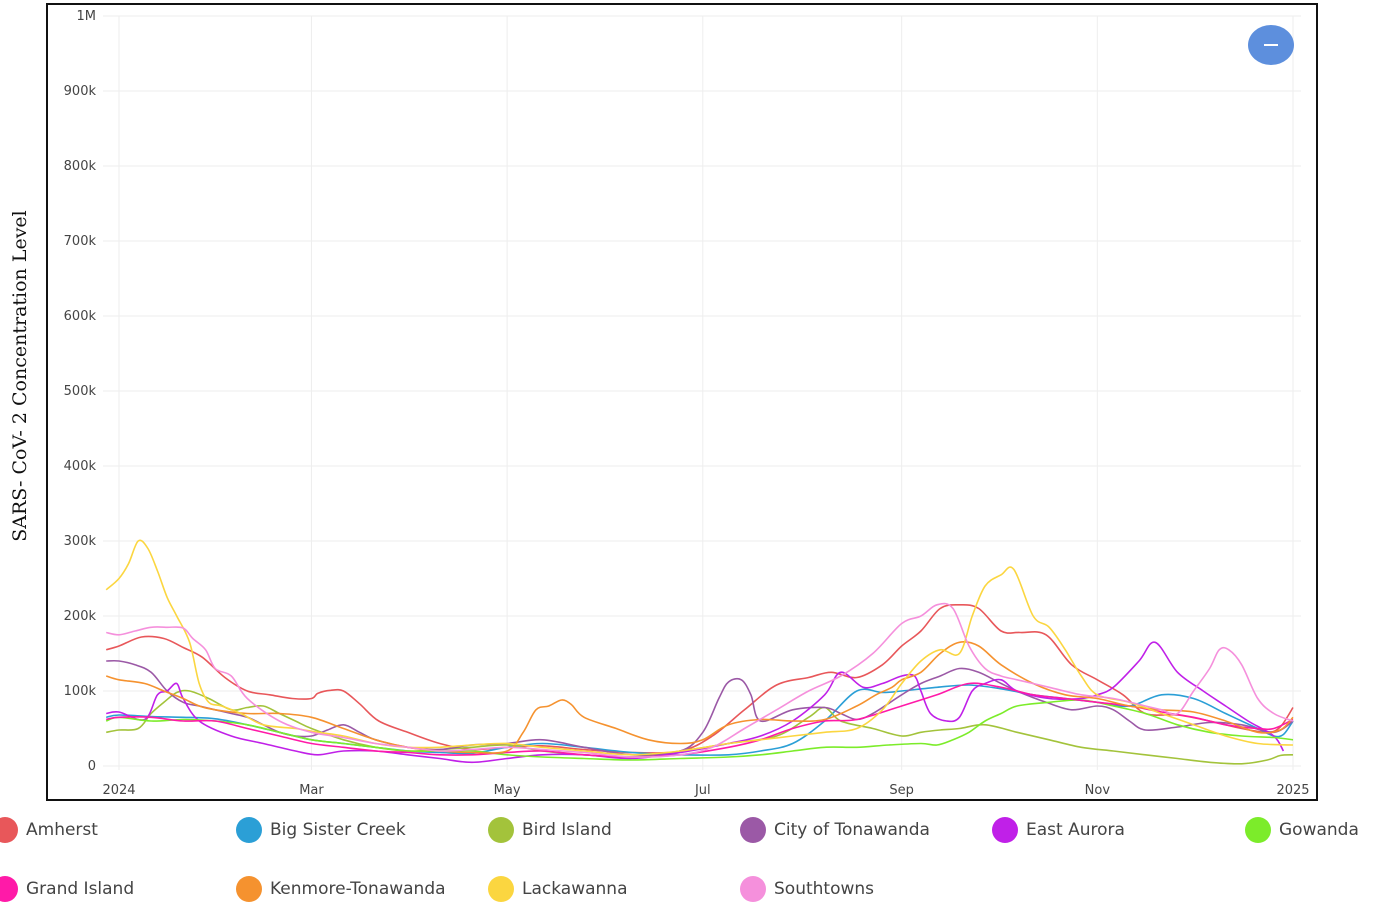 The image size is (1379, 905). I want to click on legend-item-east-aurora: East Aurora, so click(1058, 830).